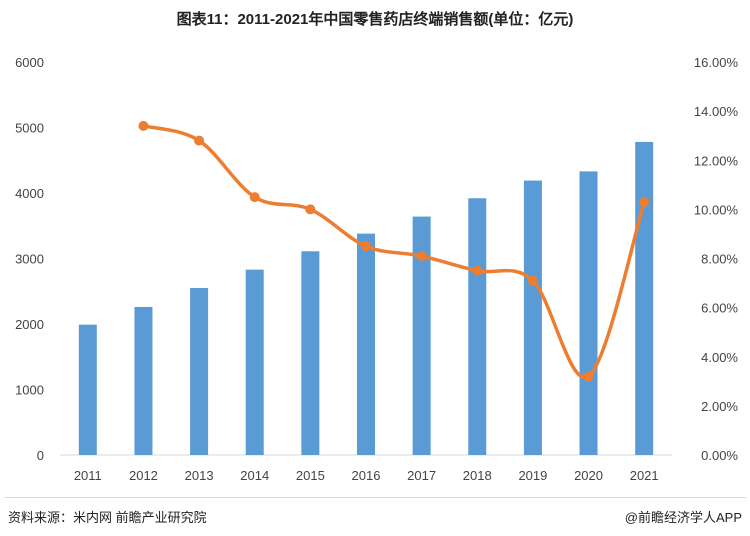  Describe the element at coordinates (254, 475) in the screenshot. I see `x-tick-label: 2014` at that location.